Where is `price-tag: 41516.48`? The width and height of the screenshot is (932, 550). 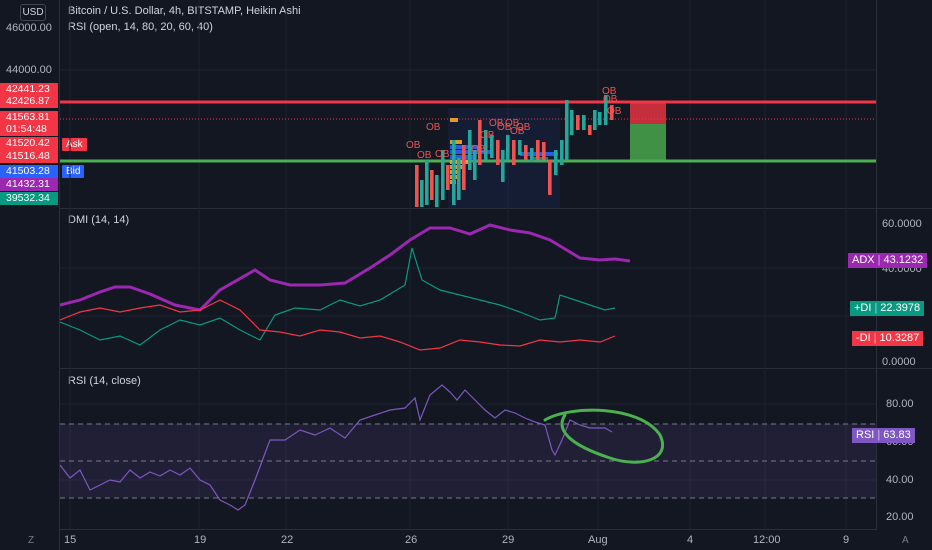
price-tag: 41516.48 is located at coordinates (29, 156).